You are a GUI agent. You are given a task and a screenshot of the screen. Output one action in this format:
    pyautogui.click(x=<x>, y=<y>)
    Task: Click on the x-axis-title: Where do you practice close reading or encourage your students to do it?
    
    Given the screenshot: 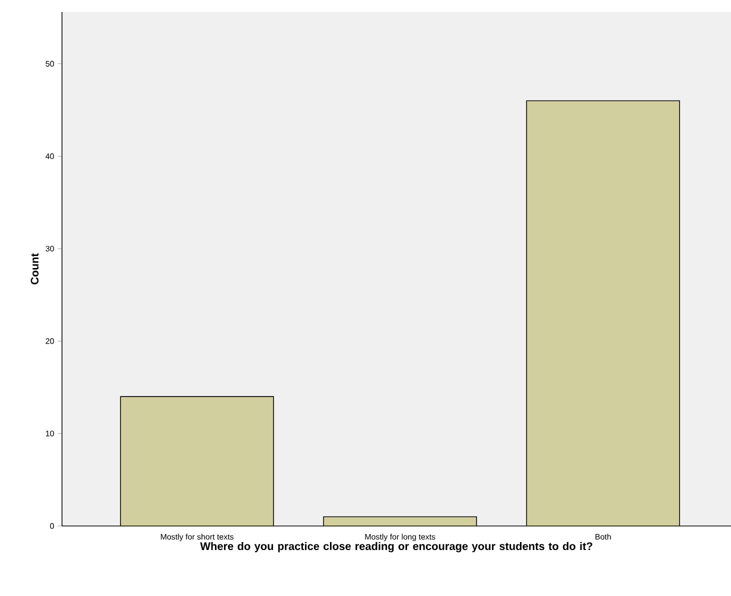 What is the action you would take?
    pyautogui.click(x=396, y=547)
    